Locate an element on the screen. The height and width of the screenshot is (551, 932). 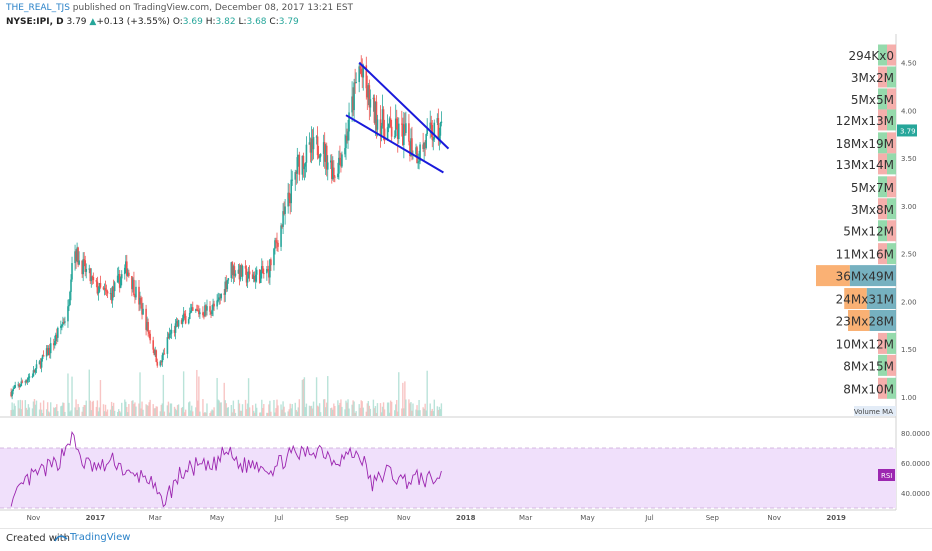
change-up-icon: ▲ is located at coordinates (93, 22).